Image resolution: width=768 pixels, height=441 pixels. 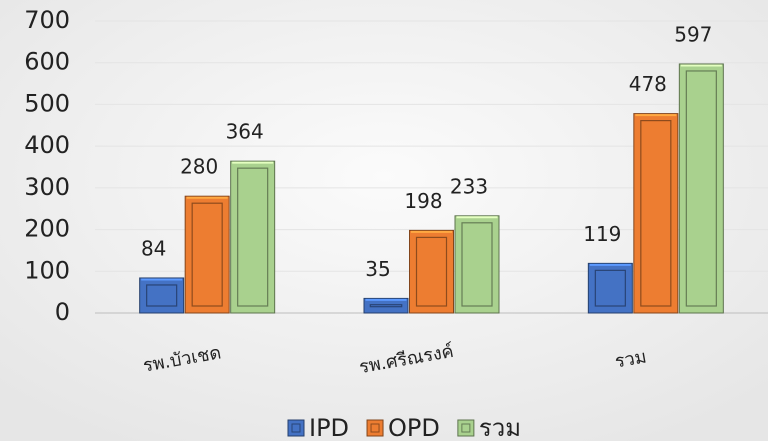 I want to click on y-tick-label: 100, so click(x=47, y=270).